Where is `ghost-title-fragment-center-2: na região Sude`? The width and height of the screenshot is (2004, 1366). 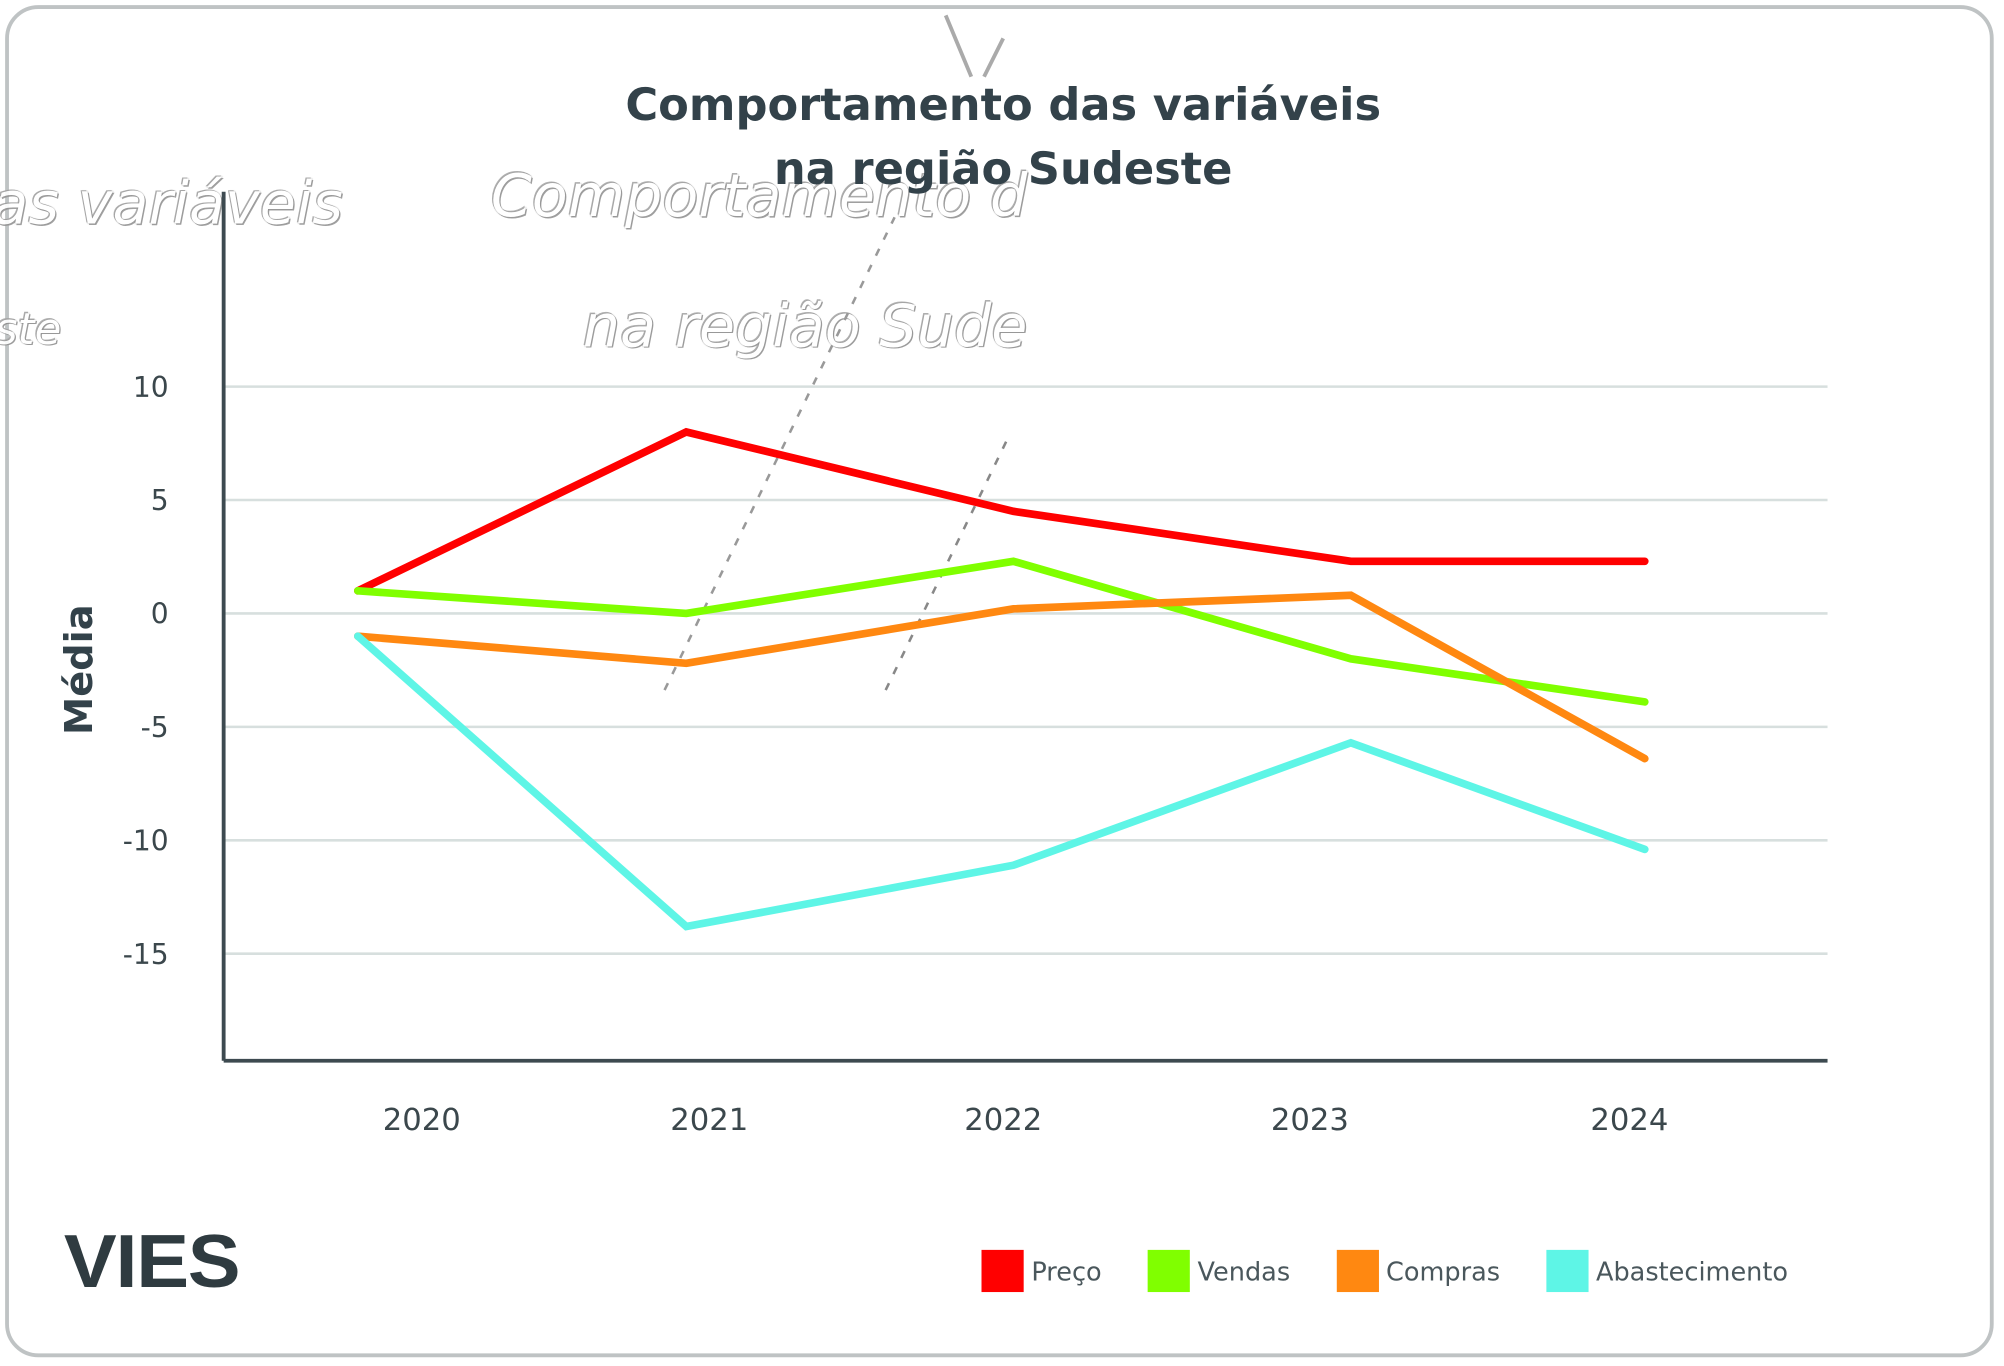
ghost-title-fragment-center-2: na região Sude is located at coordinates (805, 326).